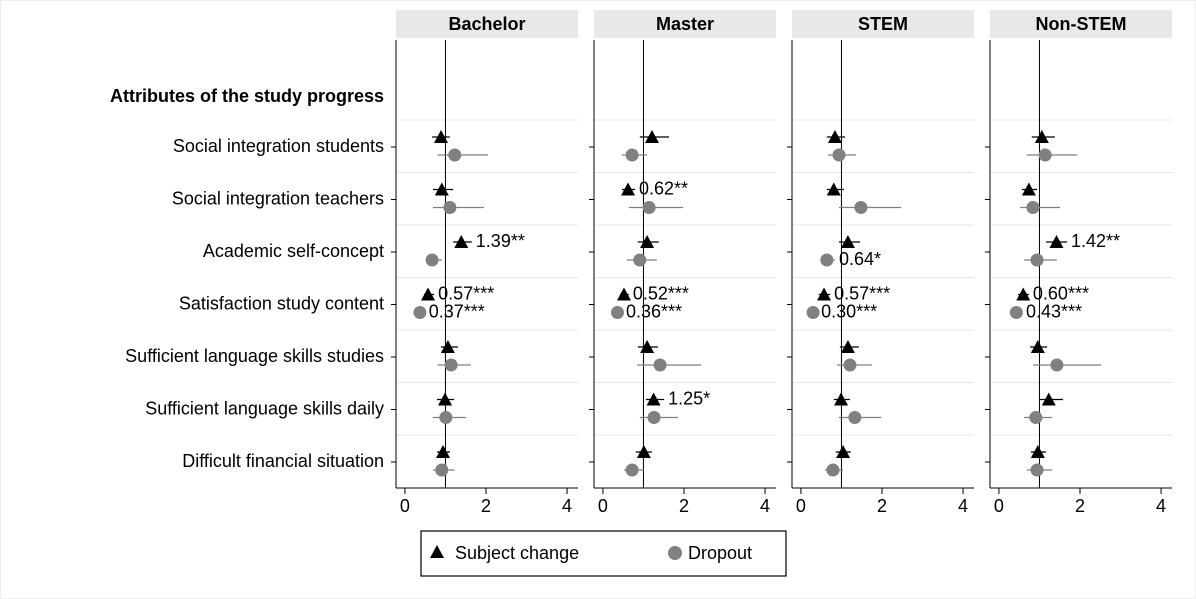 Image resolution: width=1196 pixels, height=599 pixels. I want to click on panel-title: Bachelor, so click(486, 24).